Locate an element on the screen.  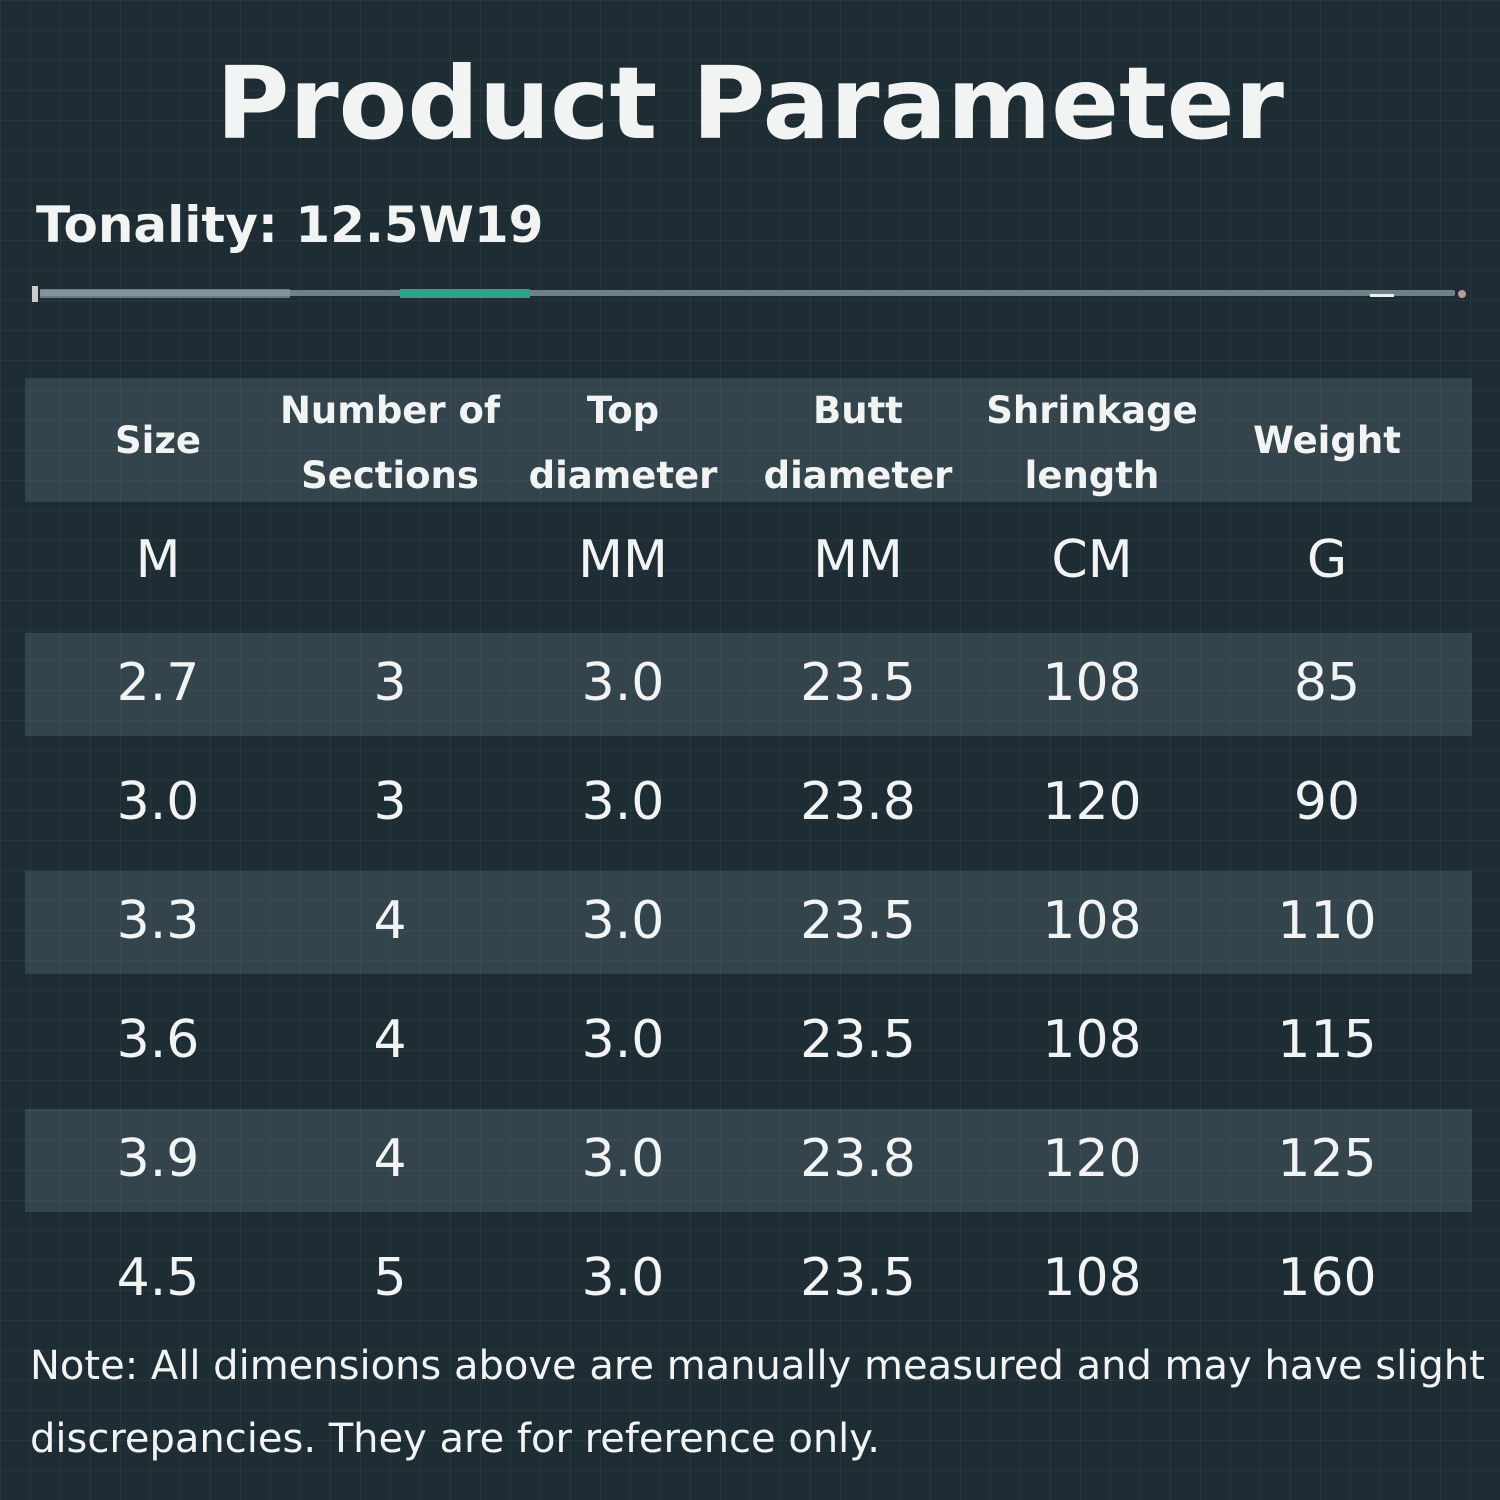
header-cell: Butt is located at coordinates (858, 410).